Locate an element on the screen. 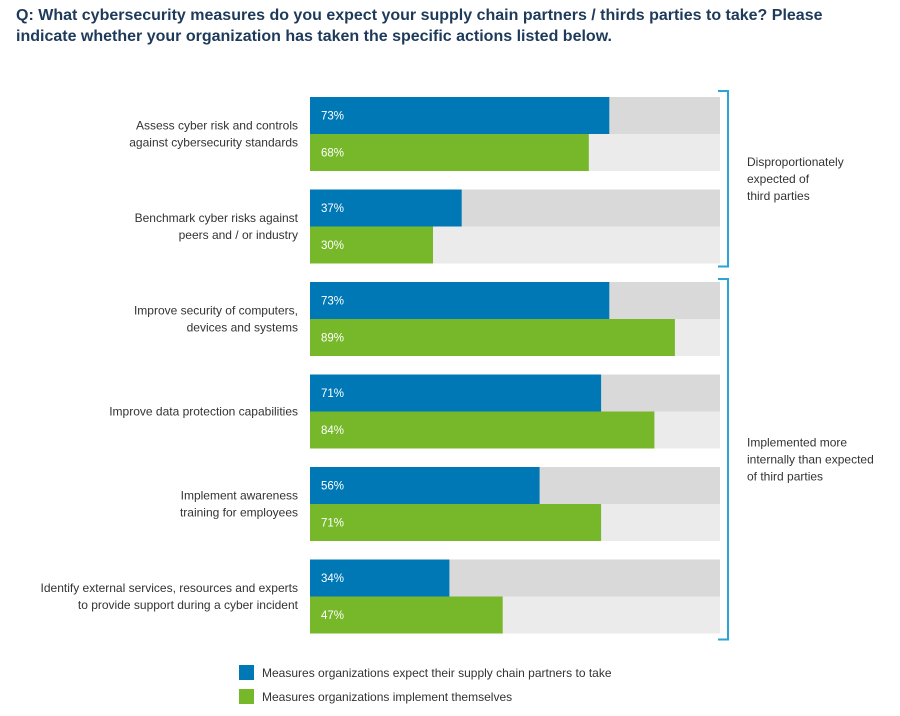 This screenshot has height=716, width=900. annotation-text: of third parties is located at coordinates (785, 476).